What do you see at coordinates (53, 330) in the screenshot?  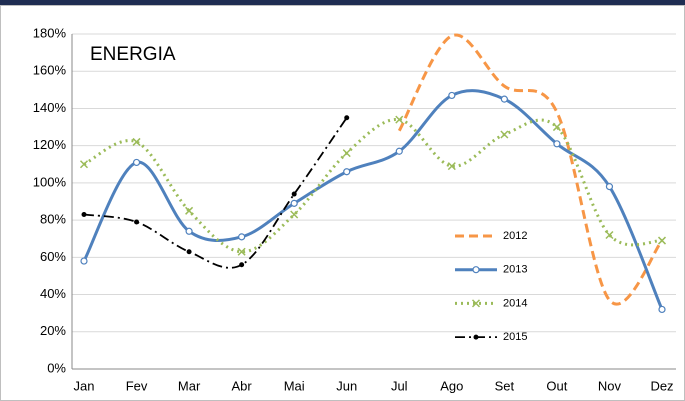 I see `y-tick-label: 20%` at bounding box center [53, 330].